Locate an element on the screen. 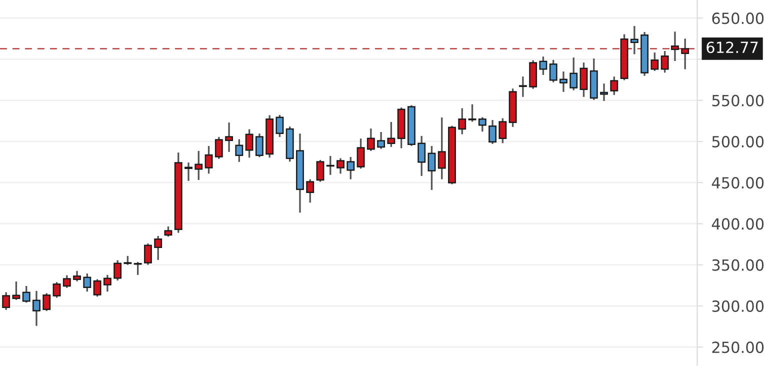 The width and height of the screenshot is (773, 366). y-tick-label: 500.00 is located at coordinates (738, 142).